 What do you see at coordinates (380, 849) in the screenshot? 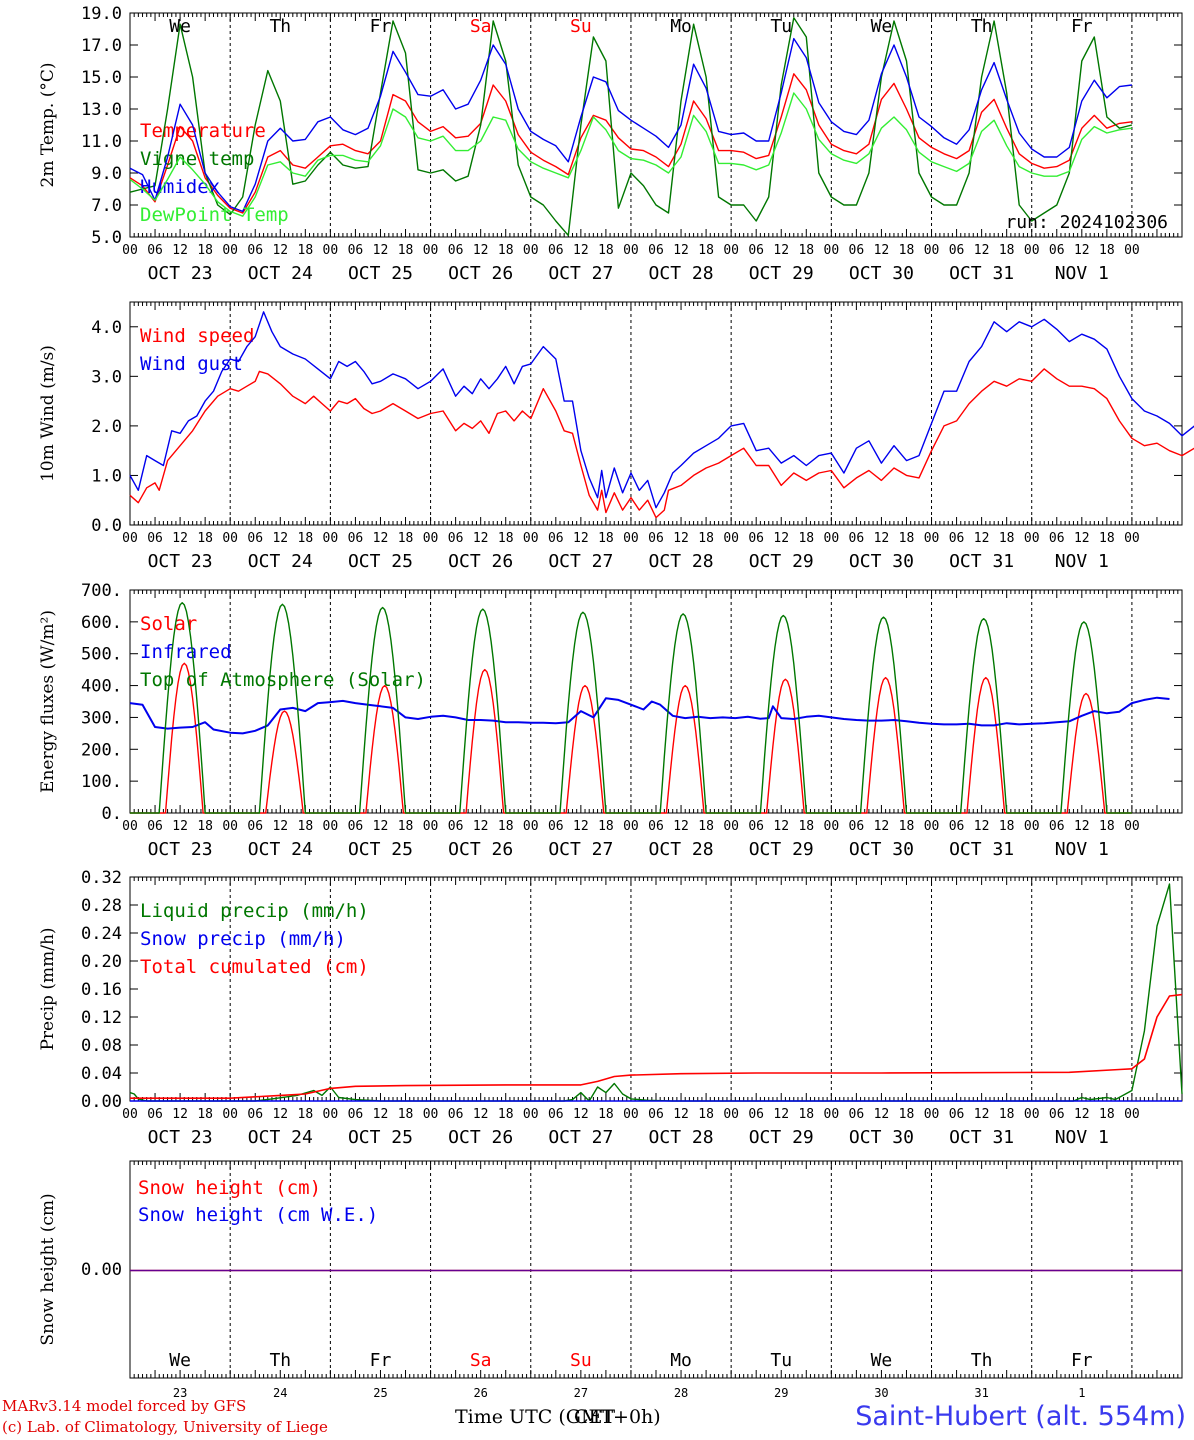
I see `date-label: OCT 25` at bounding box center [380, 849].